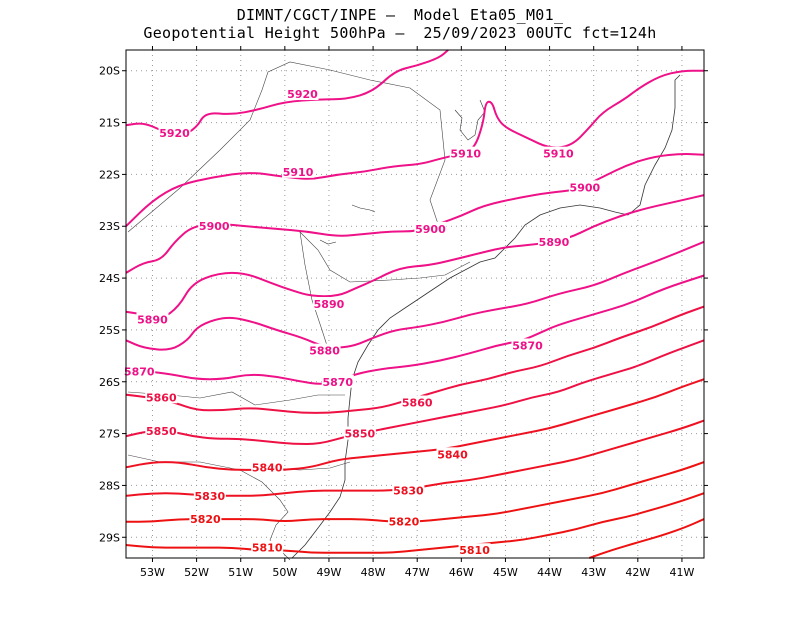 This screenshot has height=618, width=800. I want to click on state-border, so click(286, 147).